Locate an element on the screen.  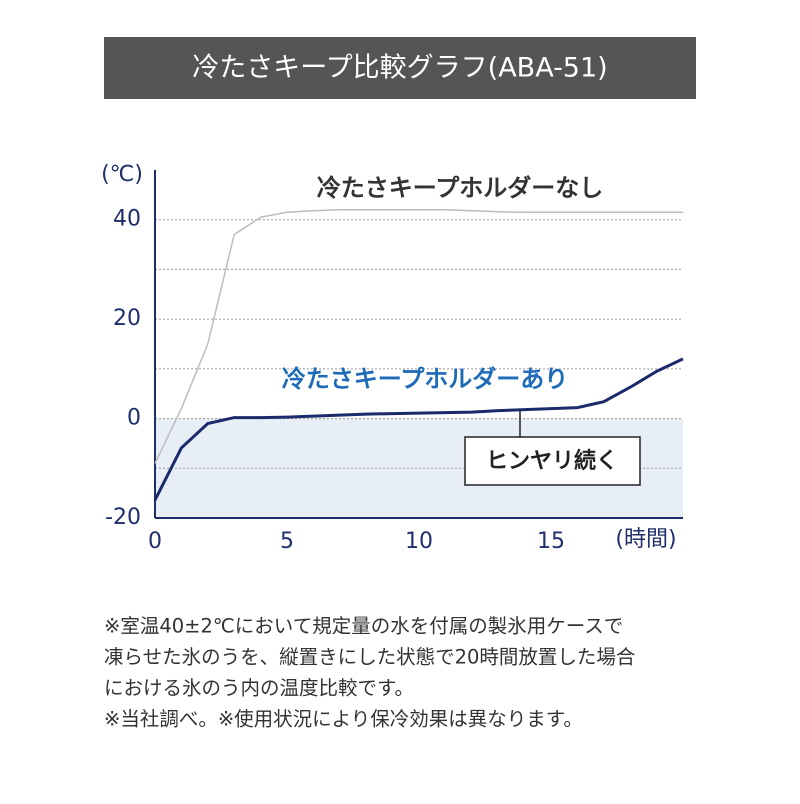
series-label: 冷たさキープホルダーあり is located at coordinates (425, 379).